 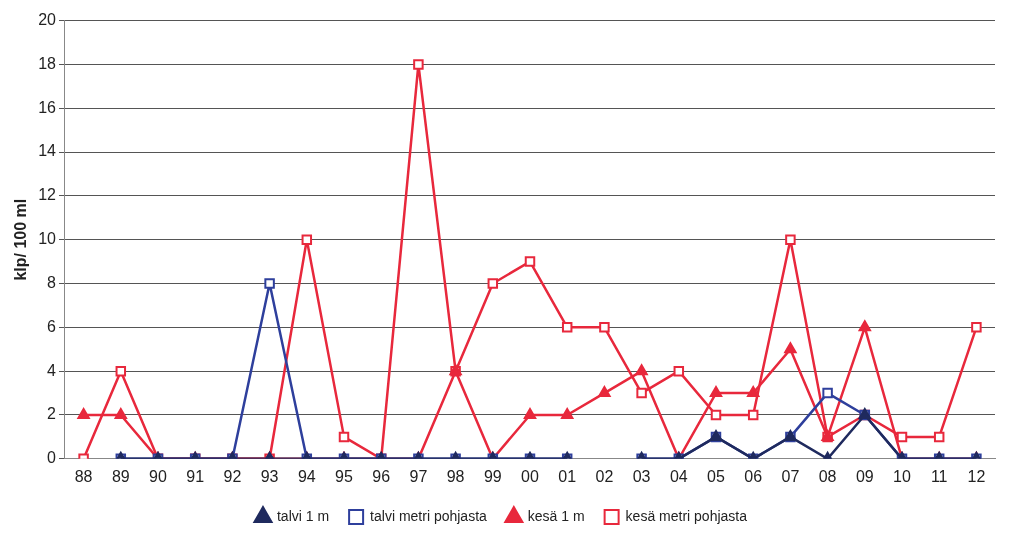 I want to click on x-tick-label: 08, so click(x=827, y=476).